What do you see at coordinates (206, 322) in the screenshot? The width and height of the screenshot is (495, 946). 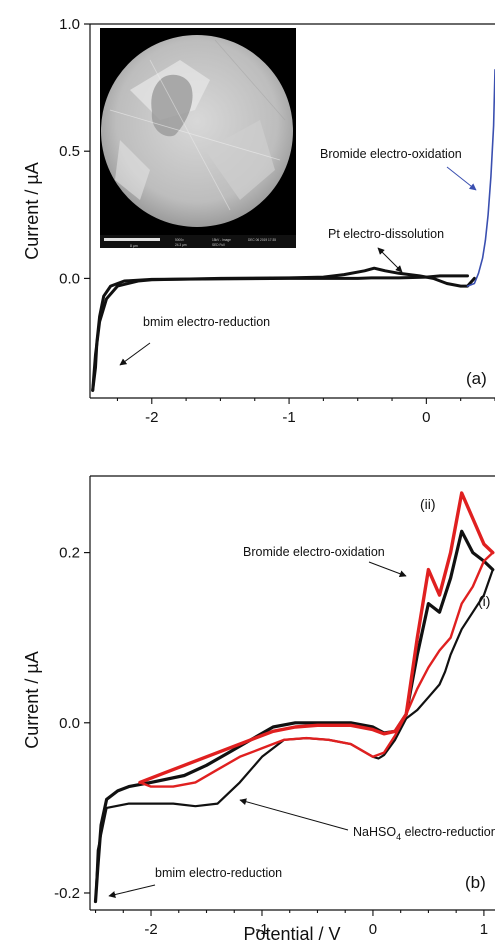 I see `annotation-bmim-reduction-a: bmim electro-reduction` at bounding box center [206, 322].